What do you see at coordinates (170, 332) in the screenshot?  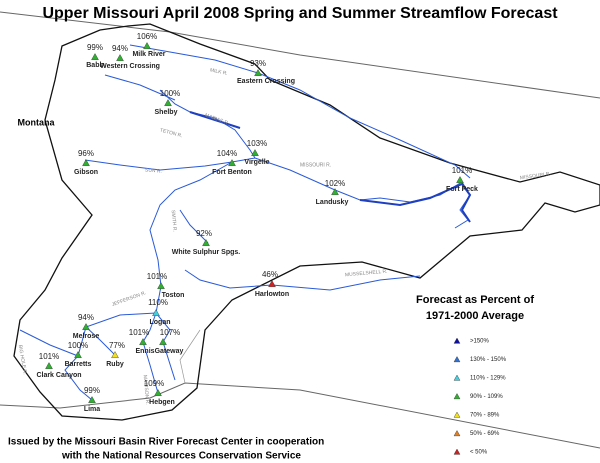 I see `station-value: 107%` at bounding box center [170, 332].